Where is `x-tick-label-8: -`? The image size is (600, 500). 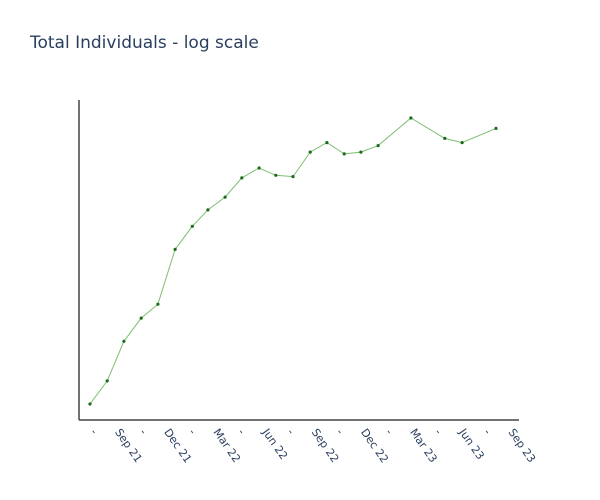
x-tick-label-8: - is located at coordinates (290, 431).